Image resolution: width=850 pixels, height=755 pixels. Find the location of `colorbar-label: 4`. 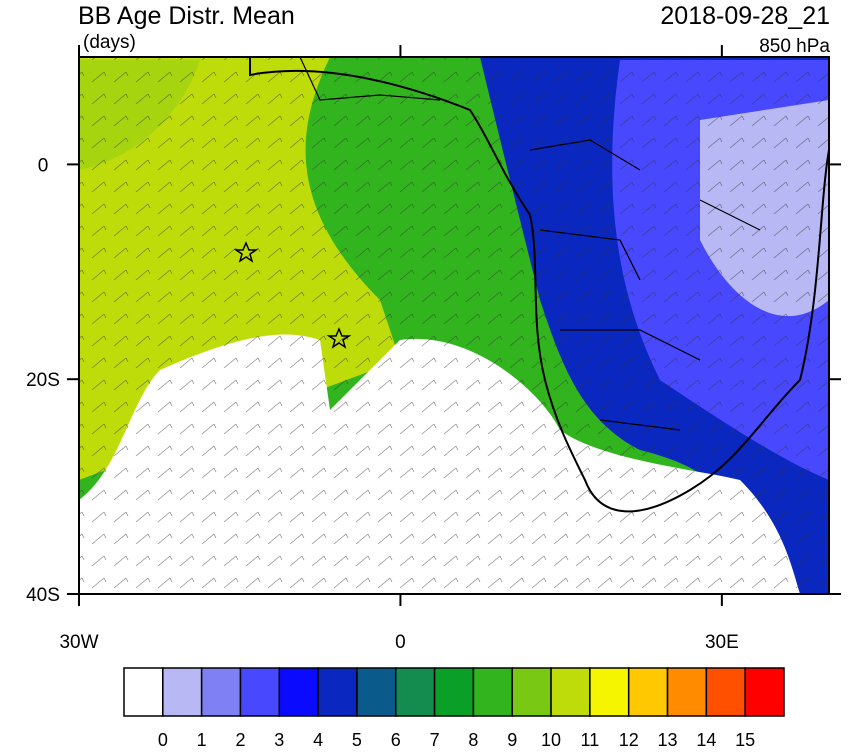

colorbar-label: 4 is located at coordinates (318, 740).